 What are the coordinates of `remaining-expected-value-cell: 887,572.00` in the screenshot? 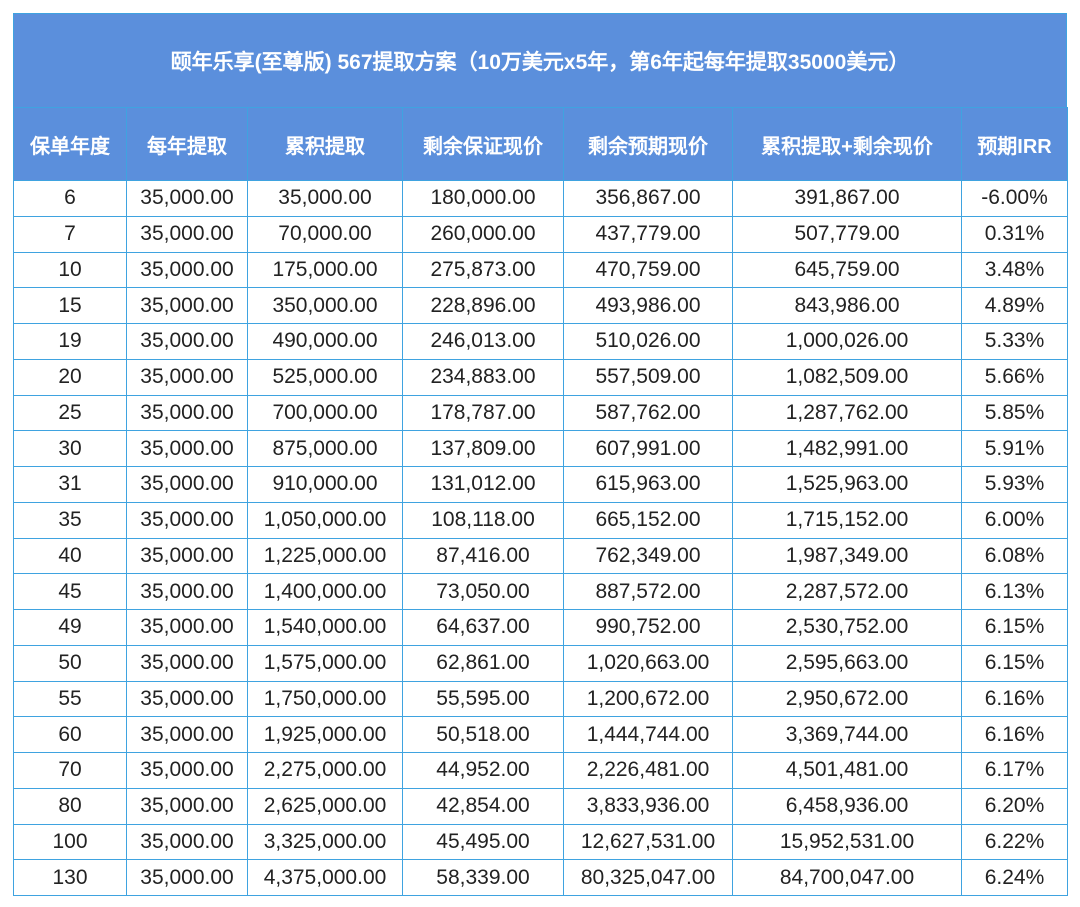 It's located at (648, 591).